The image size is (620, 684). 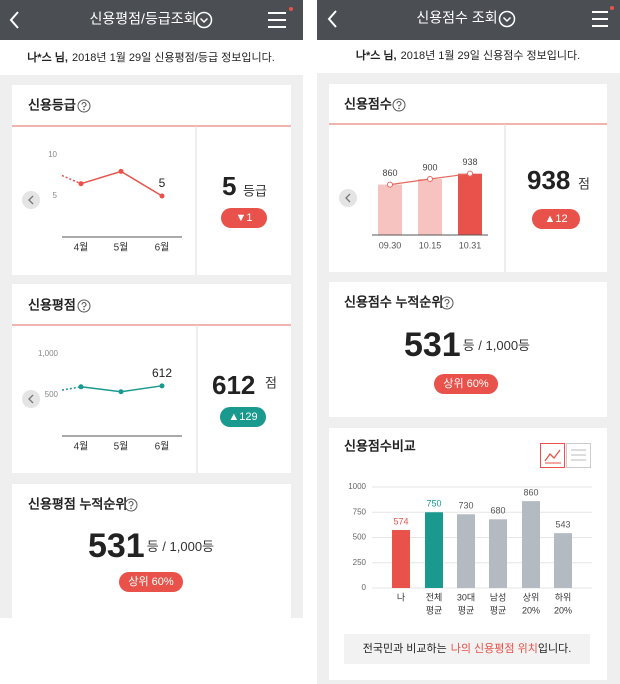 I want to click on card-title: 신용평점 누적순위, so click(x=77, y=503).